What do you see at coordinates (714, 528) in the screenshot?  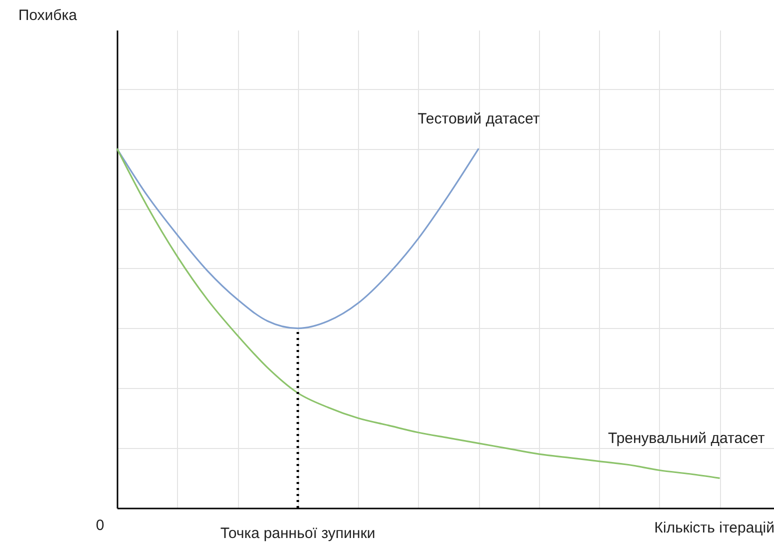 I see `x-axis-title: Кількість ітерацій` at bounding box center [714, 528].